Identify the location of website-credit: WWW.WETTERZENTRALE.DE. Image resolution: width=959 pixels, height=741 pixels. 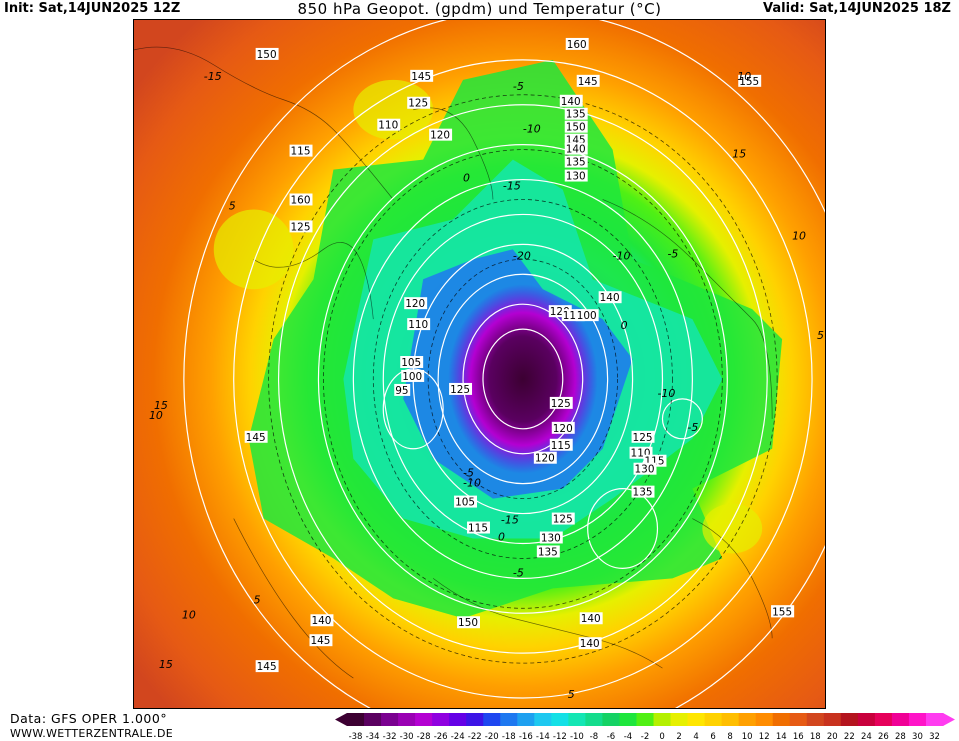
(91, 733).